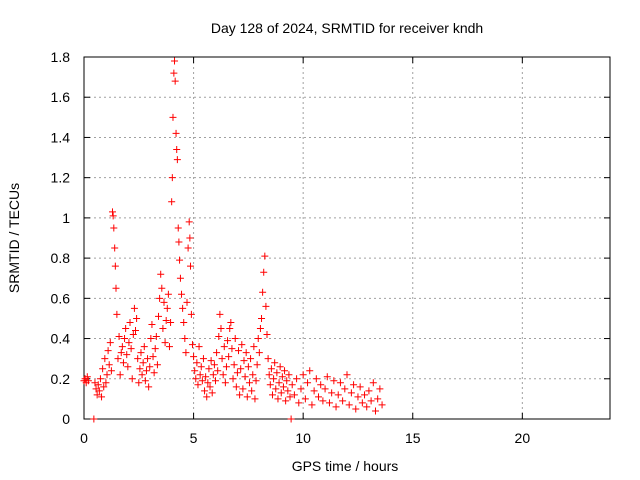 This screenshot has height=480, width=640. I want to click on y-tick-label: 1.2, so click(61, 178).